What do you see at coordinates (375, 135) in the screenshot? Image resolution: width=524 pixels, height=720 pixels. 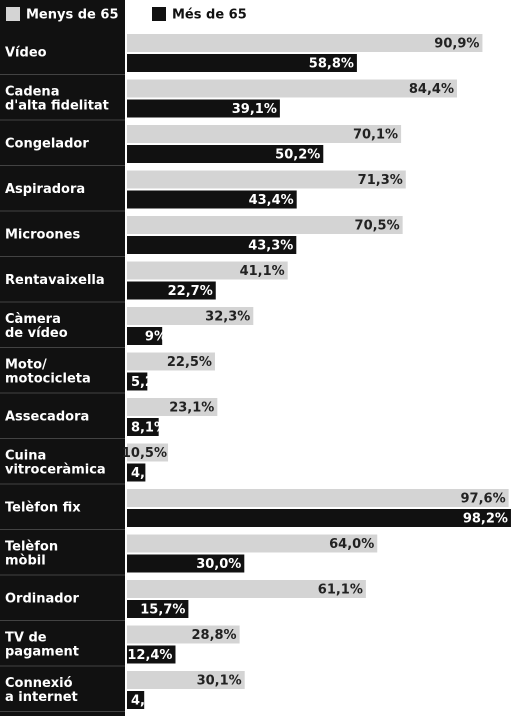 I see `value-label: 70,1%` at bounding box center [375, 135].